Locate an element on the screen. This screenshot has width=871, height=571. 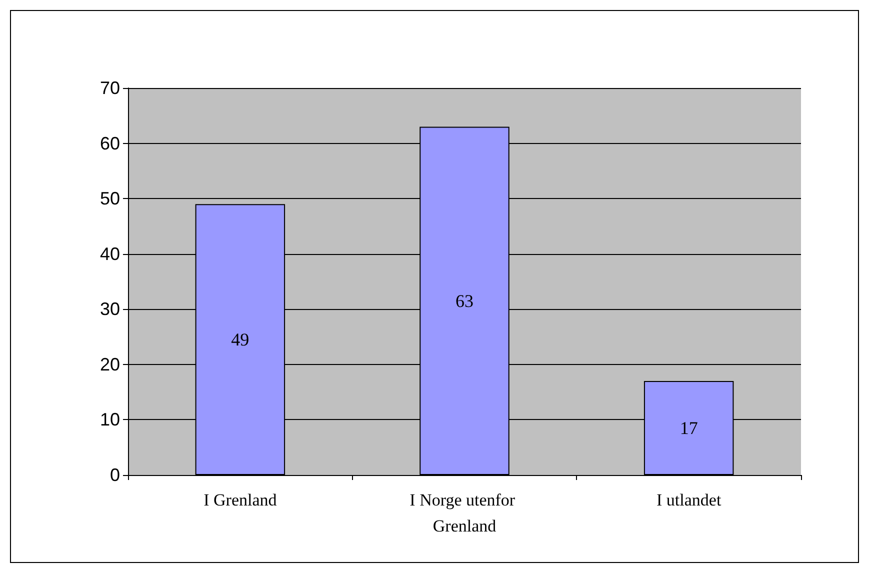
y-tick-label: 30 is located at coordinates (110, 309).